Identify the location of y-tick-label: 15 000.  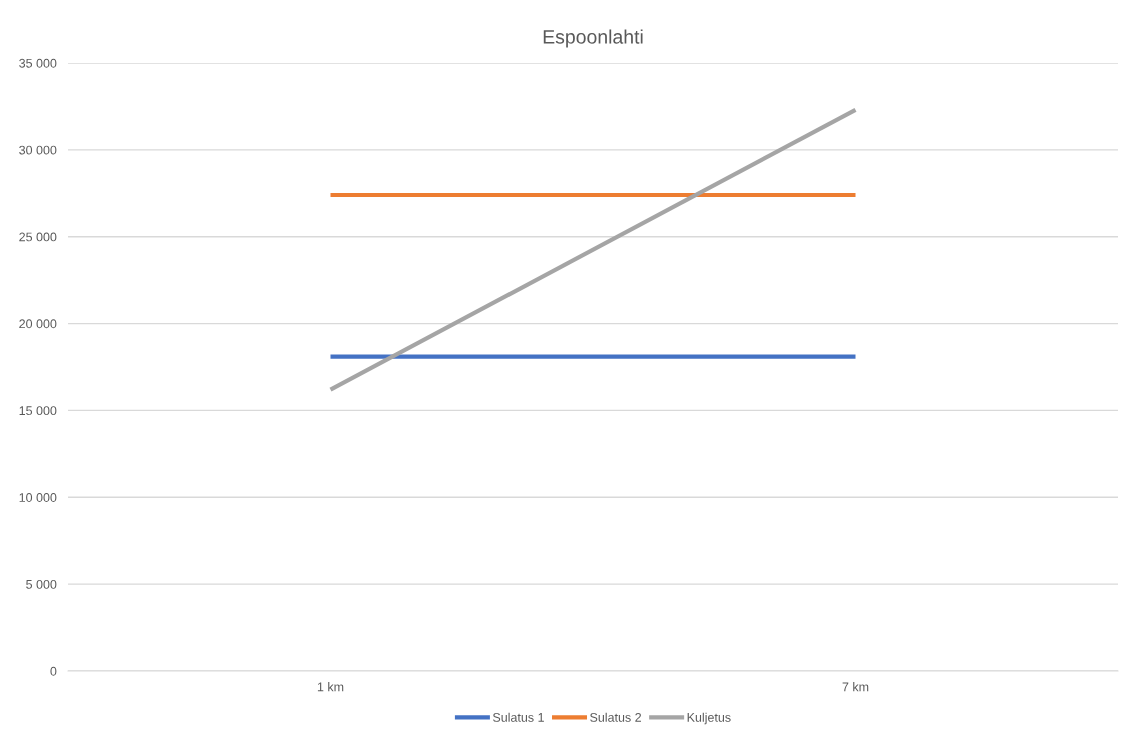
(38, 411).